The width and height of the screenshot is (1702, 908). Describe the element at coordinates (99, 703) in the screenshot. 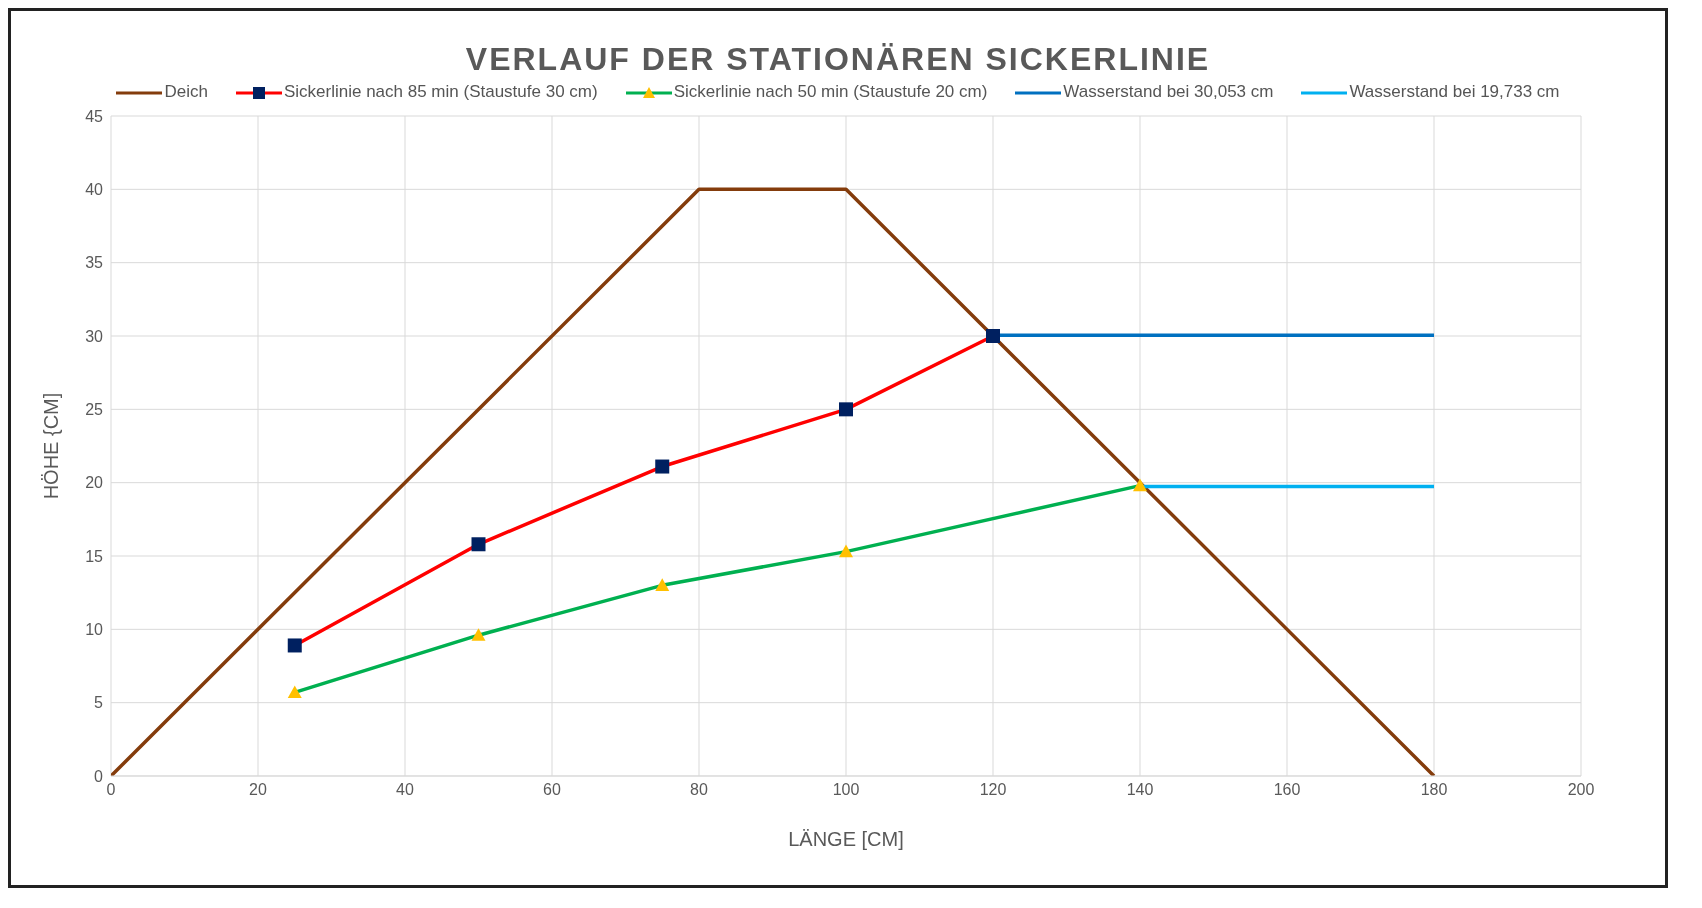

I see `y-tick-label: 5` at that location.